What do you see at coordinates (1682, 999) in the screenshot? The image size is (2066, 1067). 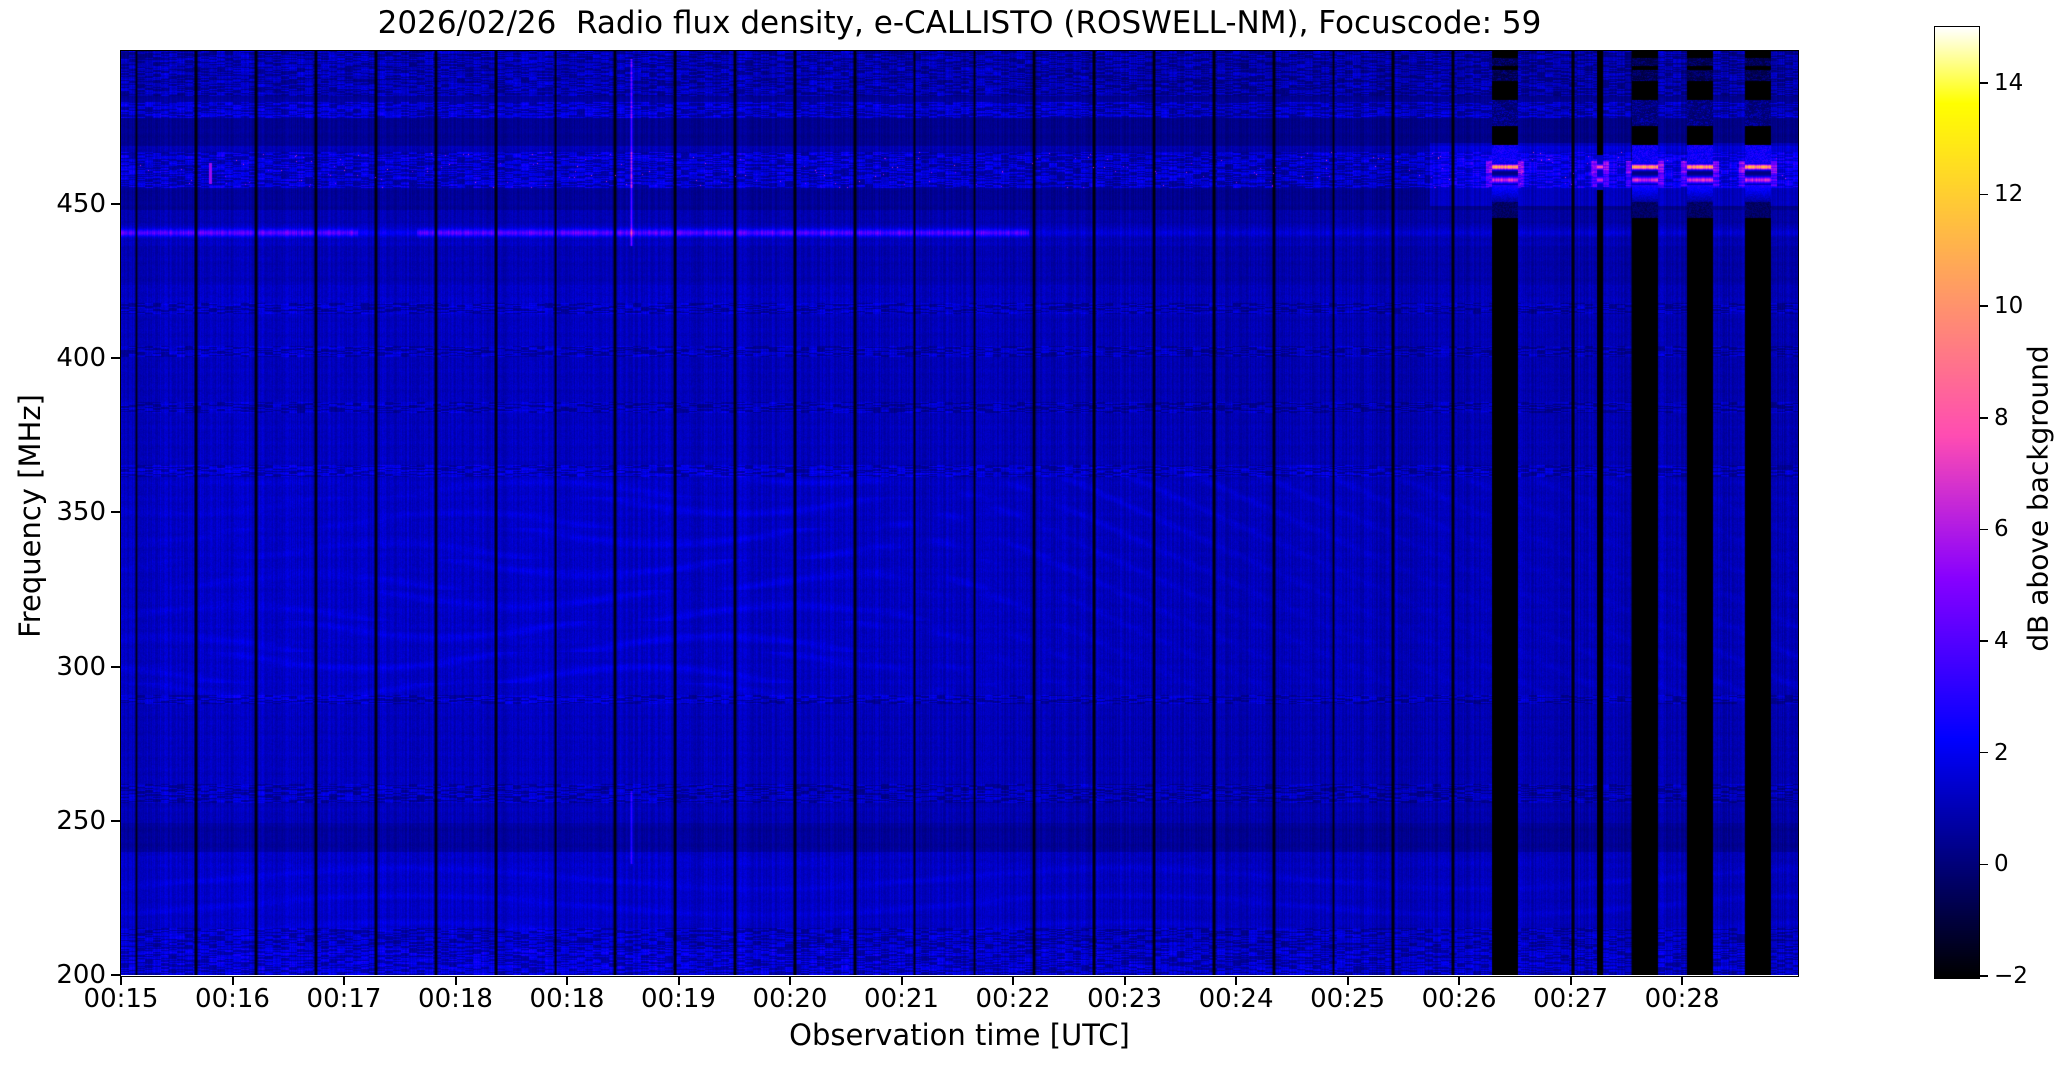 I see `x-tick-label: 00:28` at bounding box center [1682, 999].